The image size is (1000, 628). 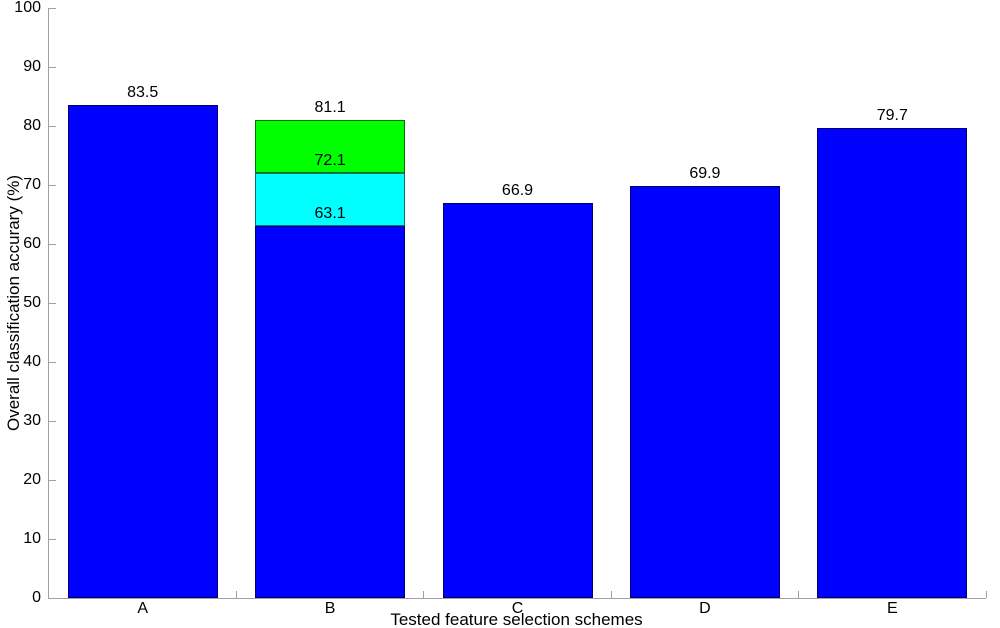 What do you see at coordinates (32, 302) in the screenshot?
I see `y-tick-label: 50` at bounding box center [32, 302].